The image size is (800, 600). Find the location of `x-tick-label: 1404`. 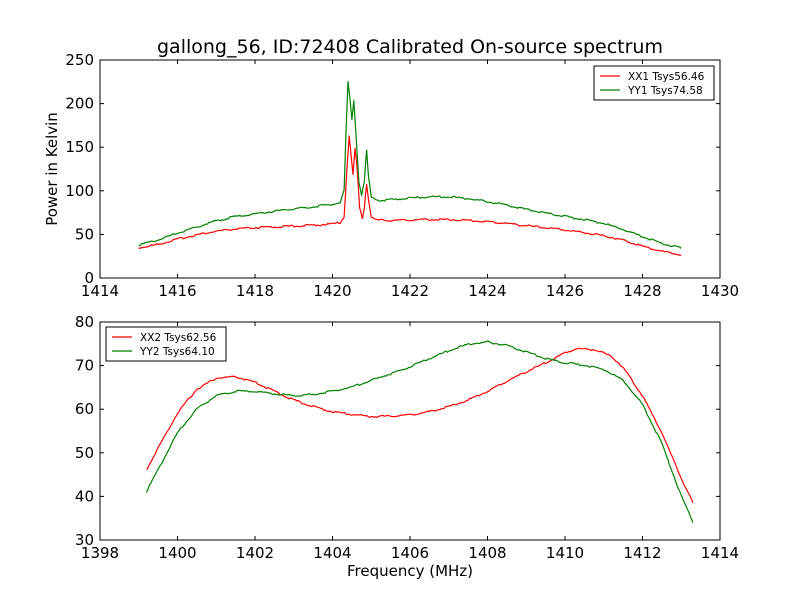

x-tick-label: 1404 is located at coordinates (332, 553).